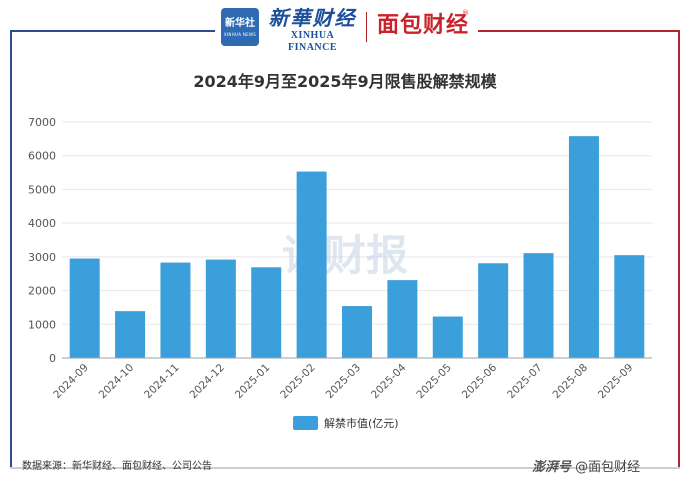  What do you see at coordinates (571, 382) in the screenshot?
I see `x-tick-label: 2025-08` at bounding box center [571, 382].